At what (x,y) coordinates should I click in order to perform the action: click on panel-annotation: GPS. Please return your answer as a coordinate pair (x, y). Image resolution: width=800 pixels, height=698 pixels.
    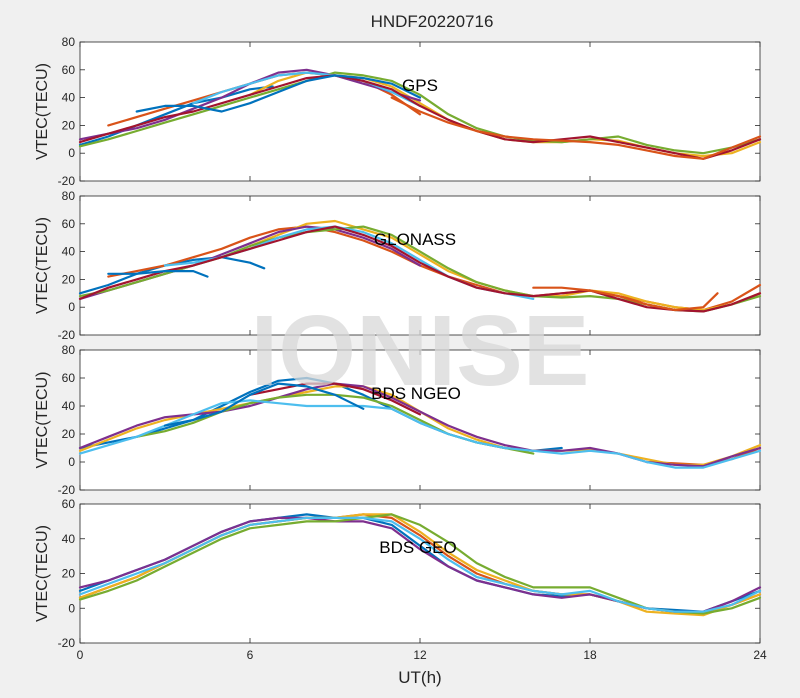
    Looking at the image, I should click on (420, 85).